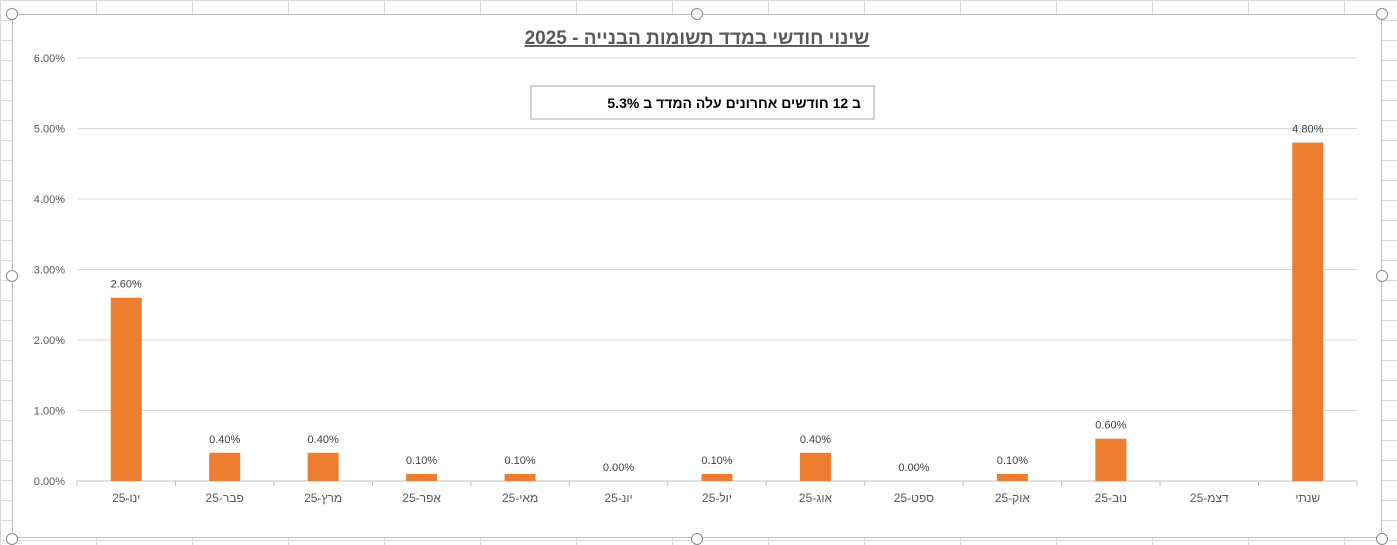 This screenshot has height=545, width=1397. What do you see at coordinates (697, 38) in the screenshot?
I see `chart-title: שינוי חודשי במדד תשומות הבנייה - 2025` at bounding box center [697, 38].